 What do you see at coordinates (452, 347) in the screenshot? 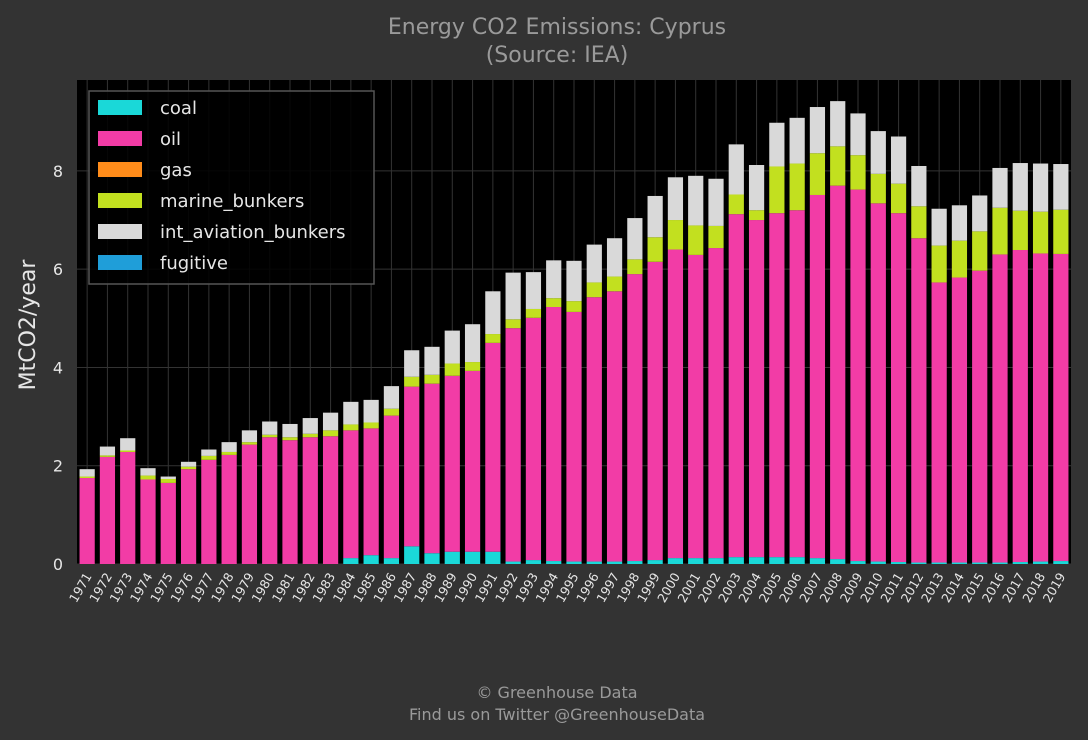
I see `bar-int_aviation_bunkers-1989` at bounding box center [452, 347].